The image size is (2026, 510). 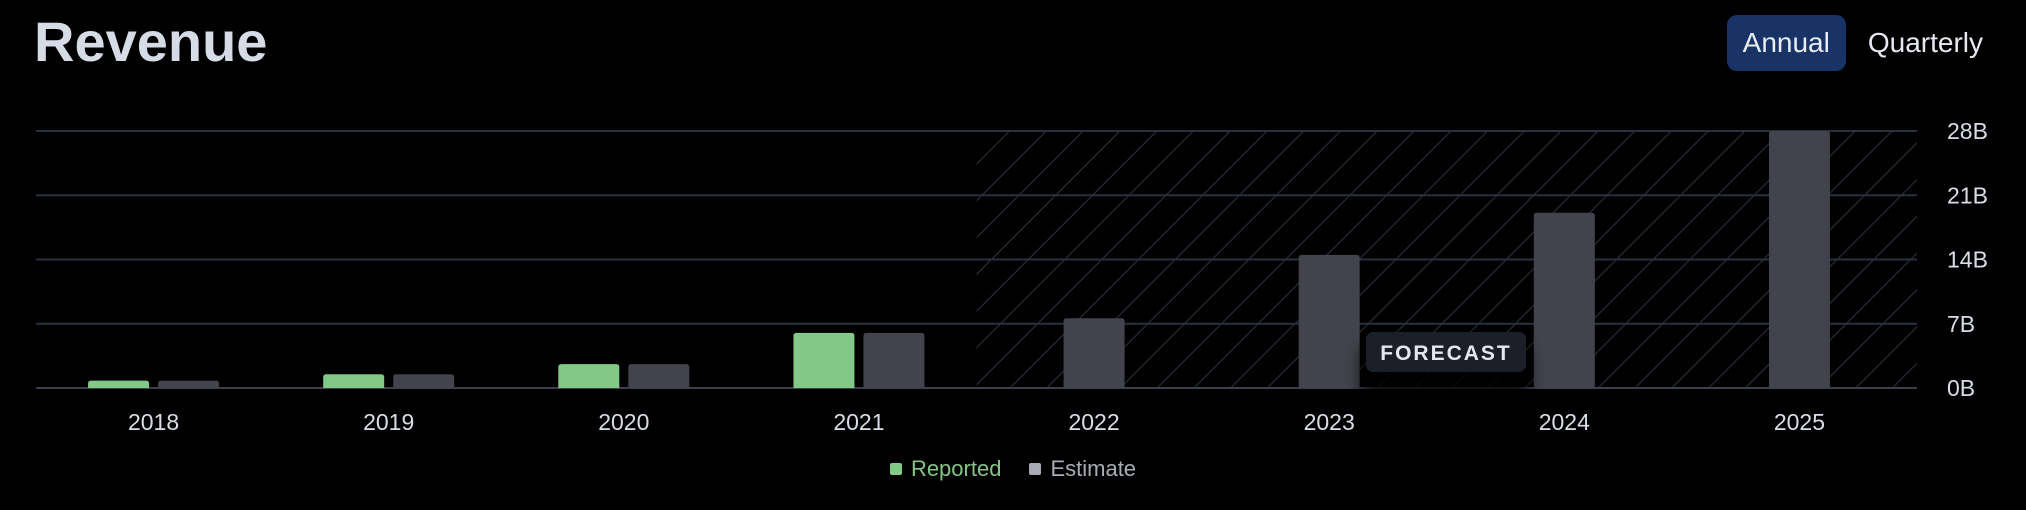 I want to click on page-title: Revenue, so click(x=151, y=41).